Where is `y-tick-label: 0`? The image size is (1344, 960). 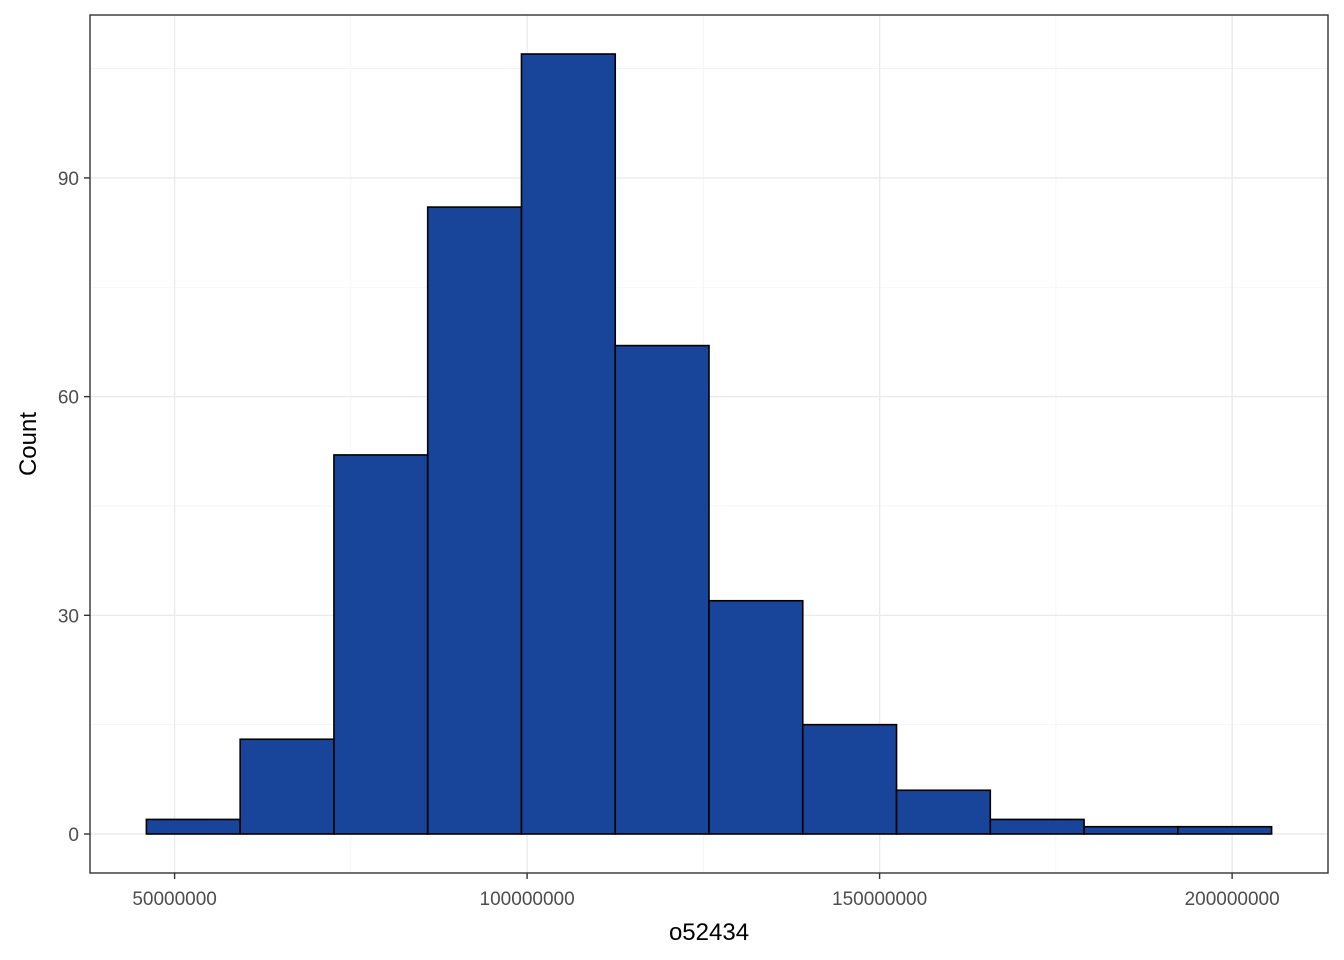 y-tick-label: 0 is located at coordinates (73, 835).